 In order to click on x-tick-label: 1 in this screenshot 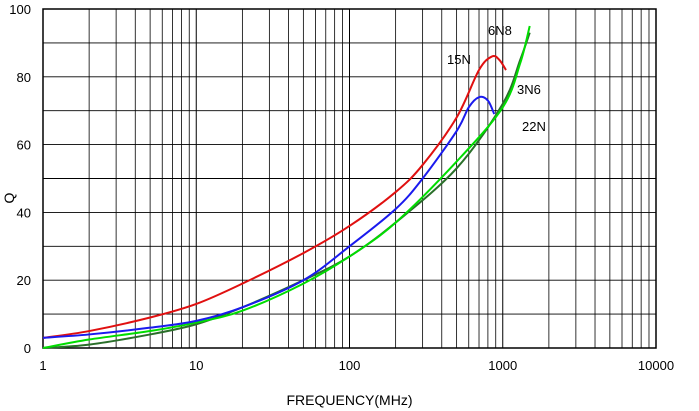, I will do `click(42, 365)`.